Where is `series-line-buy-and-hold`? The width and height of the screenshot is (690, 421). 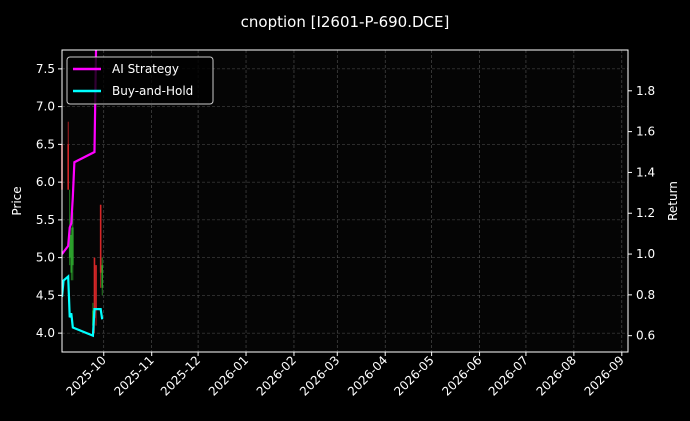
series-line-buy-and-hold is located at coordinates (83, 306).